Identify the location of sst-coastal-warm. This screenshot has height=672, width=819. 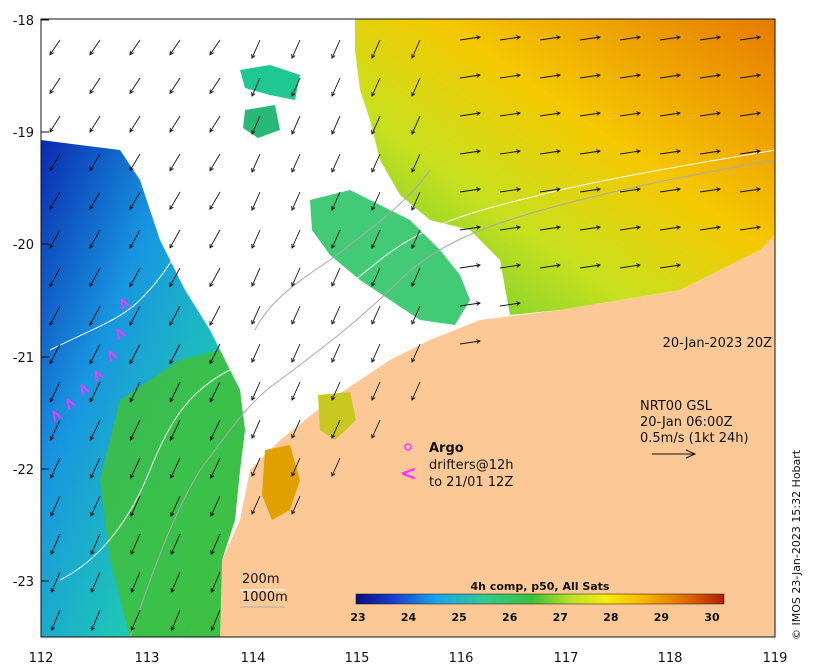
(281, 482).